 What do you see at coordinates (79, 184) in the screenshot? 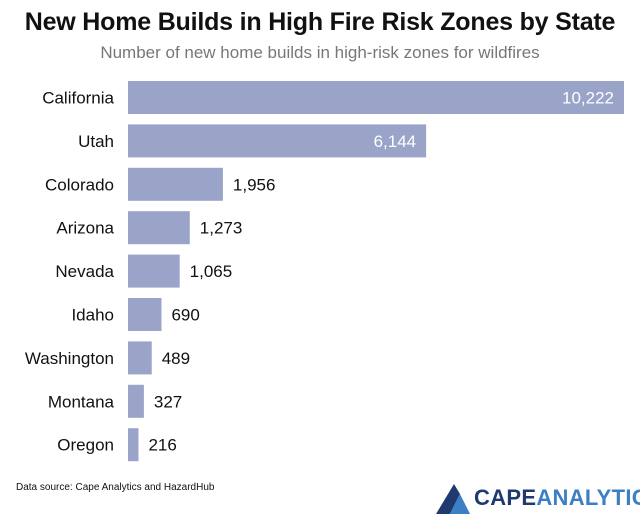
I see `category-label: Colorado` at bounding box center [79, 184].